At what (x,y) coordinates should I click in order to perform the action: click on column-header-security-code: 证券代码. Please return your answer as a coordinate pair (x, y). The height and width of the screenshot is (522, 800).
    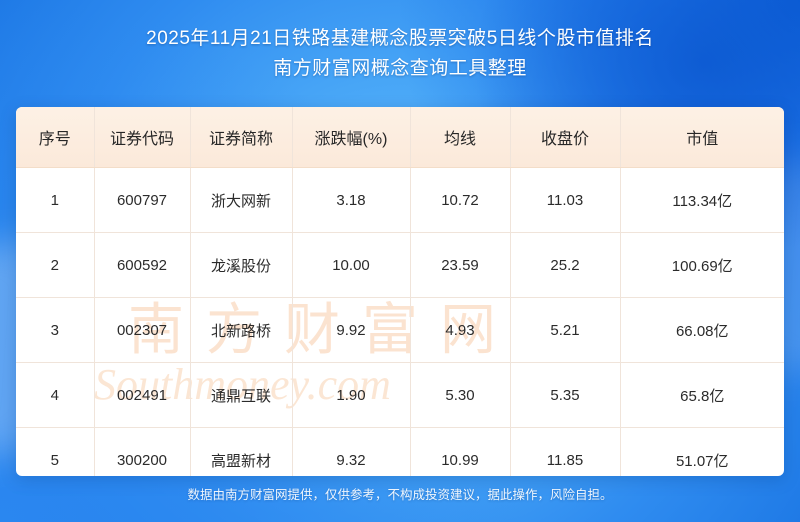
    Looking at the image, I should click on (142, 137).